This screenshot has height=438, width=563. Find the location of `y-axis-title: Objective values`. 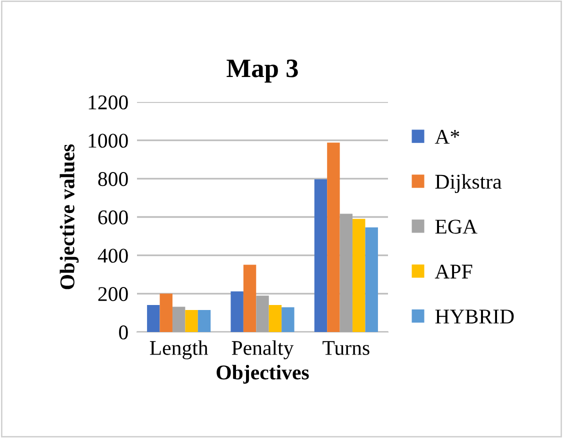

y-axis-title: Objective values is located at coordinates (69, 217).